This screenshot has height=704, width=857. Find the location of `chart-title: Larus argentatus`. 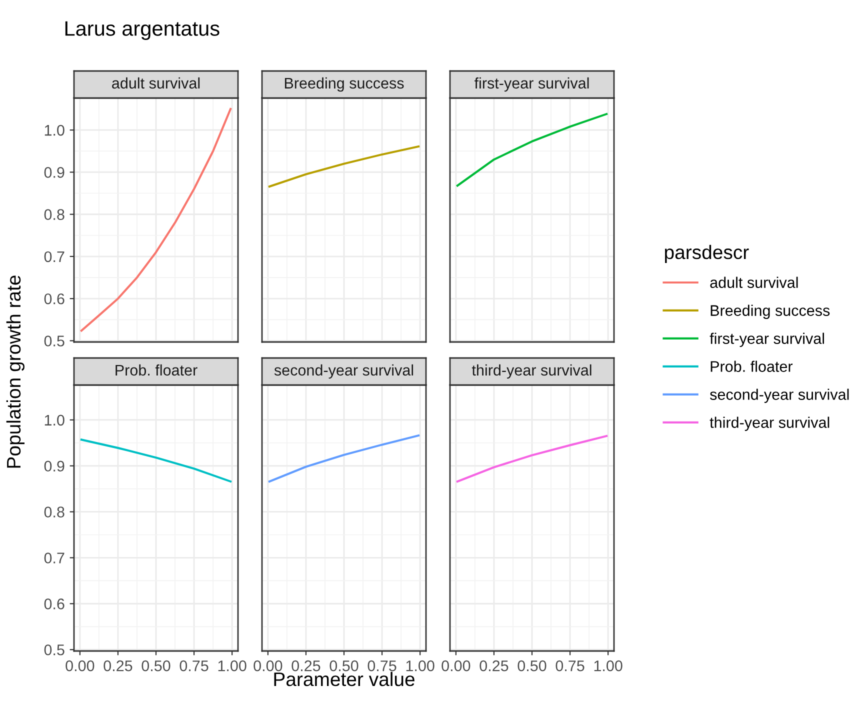

chart-title: Larus argentatus is located at coordinates (142, 30).